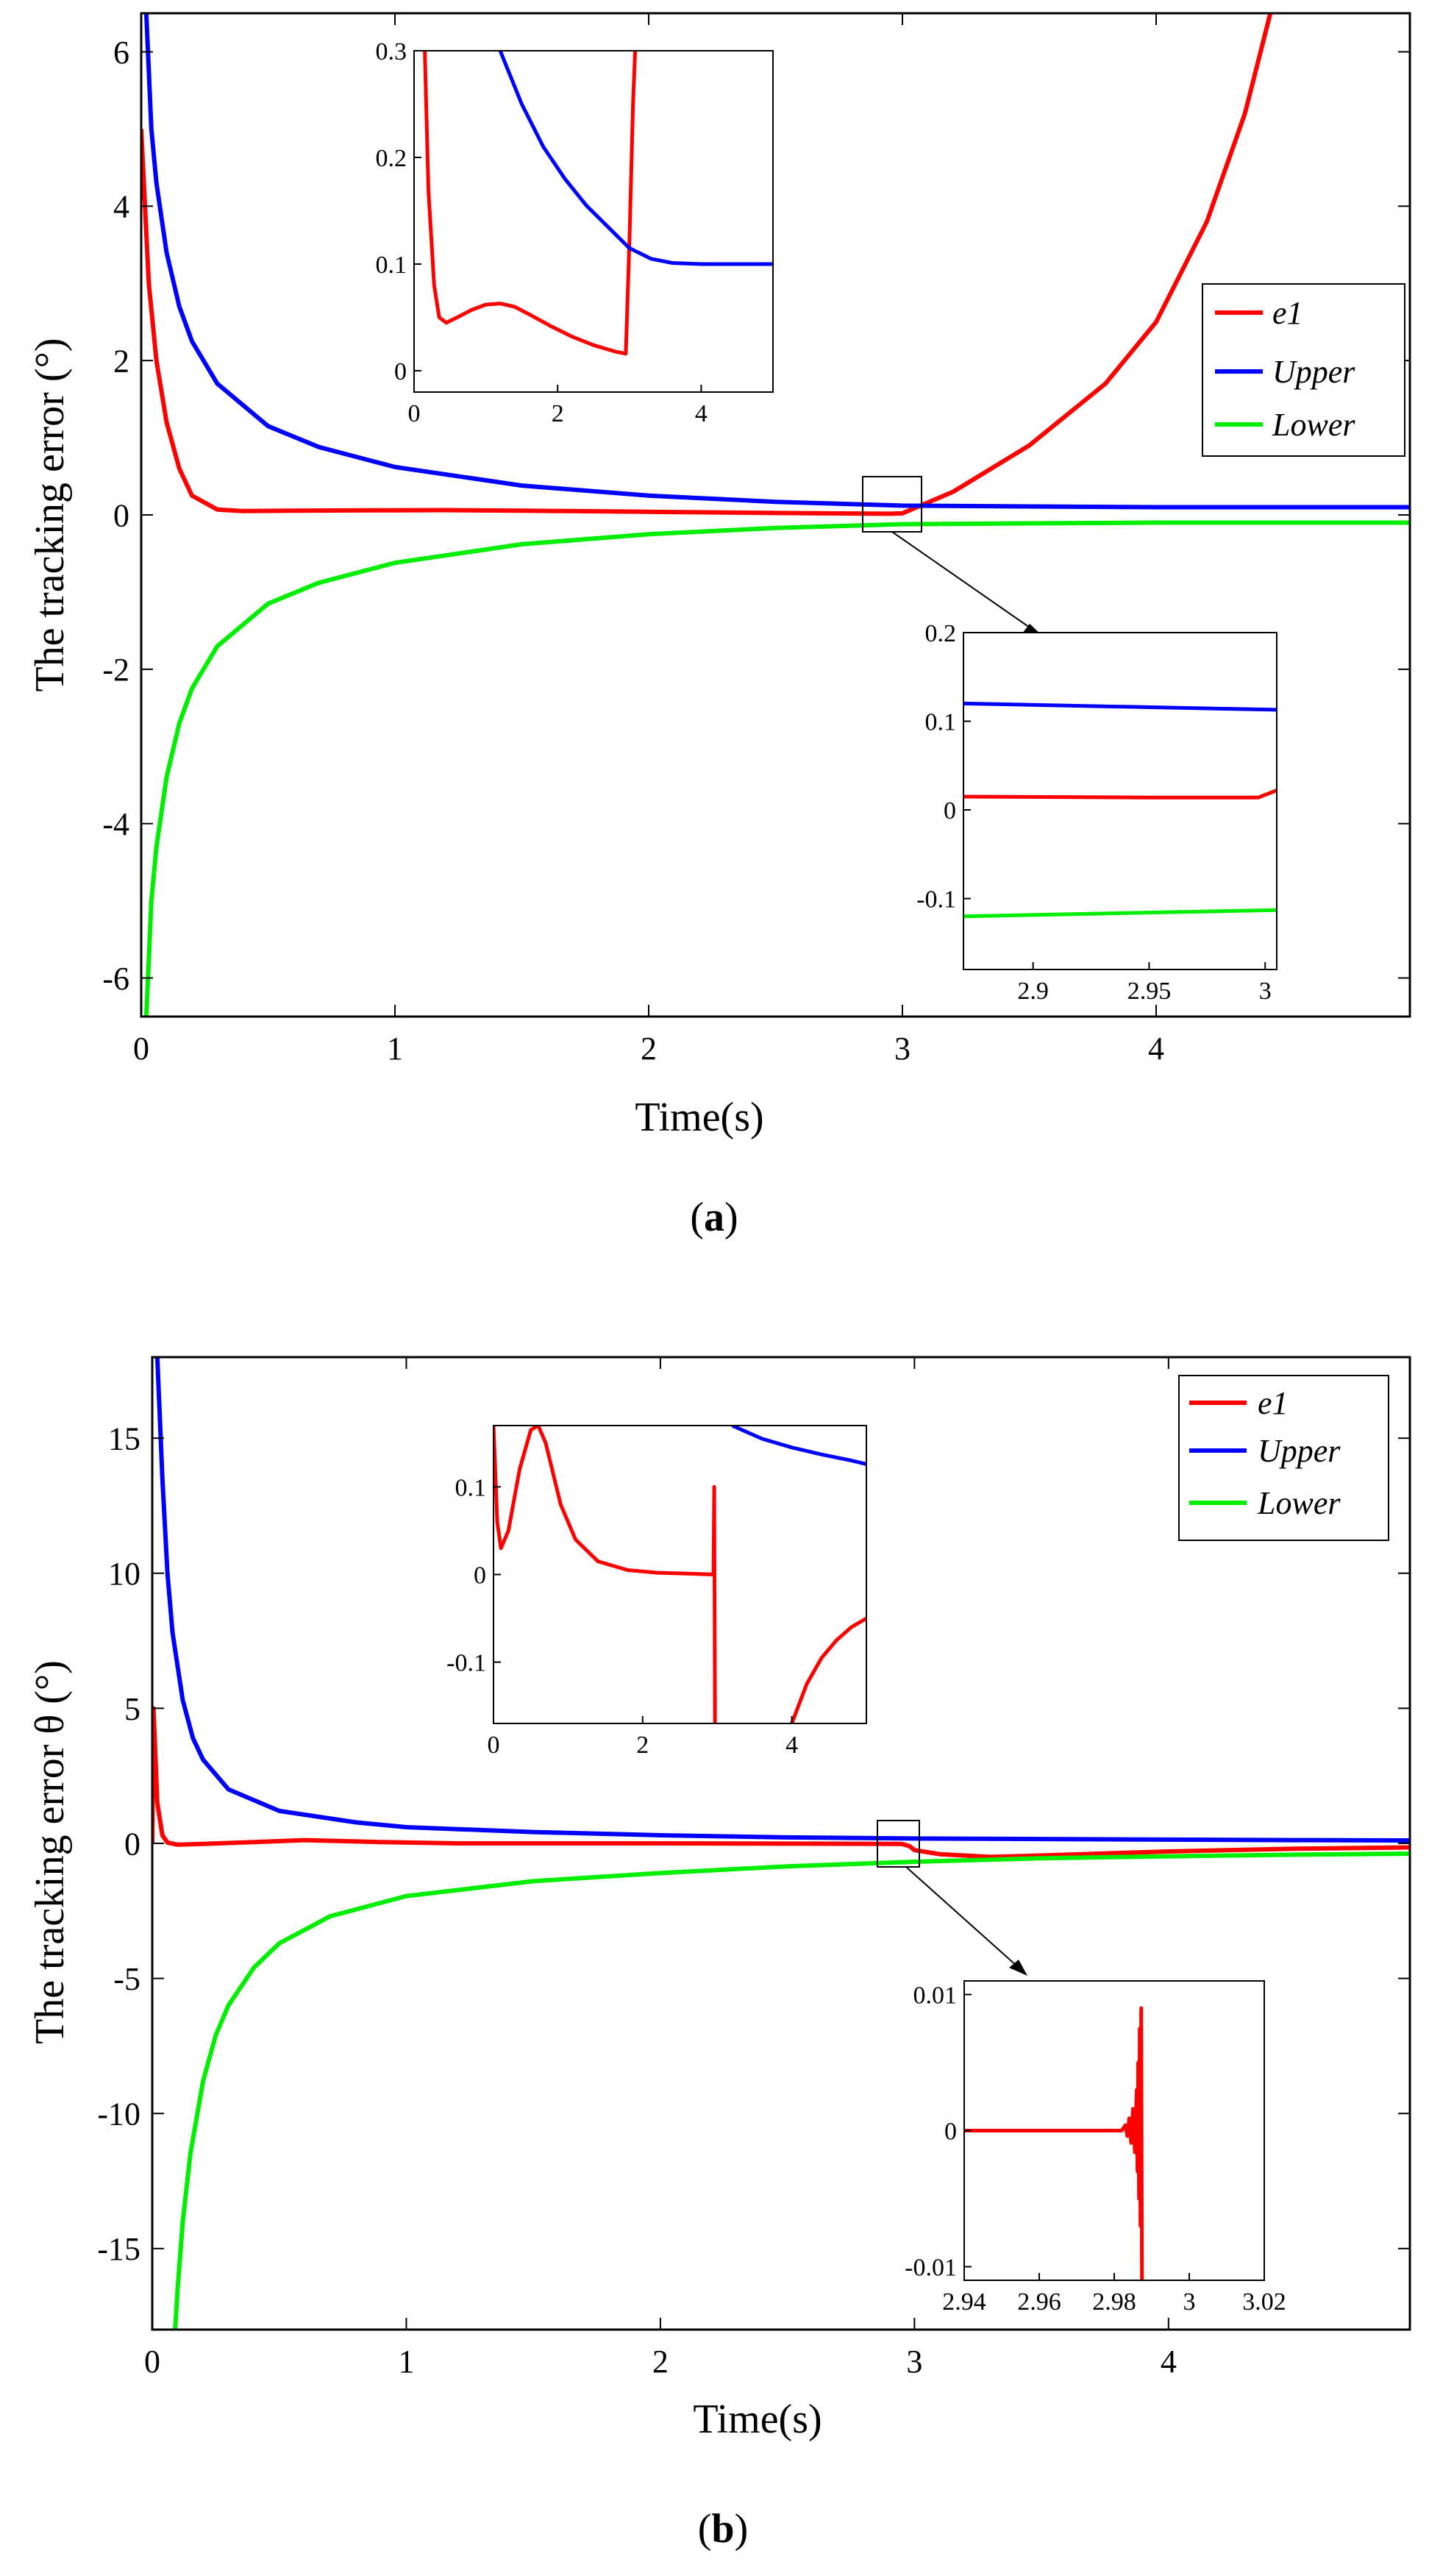 The width and height of the screenshot is (1429, 2576). What do you see at coordinates (1273, 1403) in the screenshot?
I see `legend-b-e1-label: e1` at bounding box center [1273, 1403].